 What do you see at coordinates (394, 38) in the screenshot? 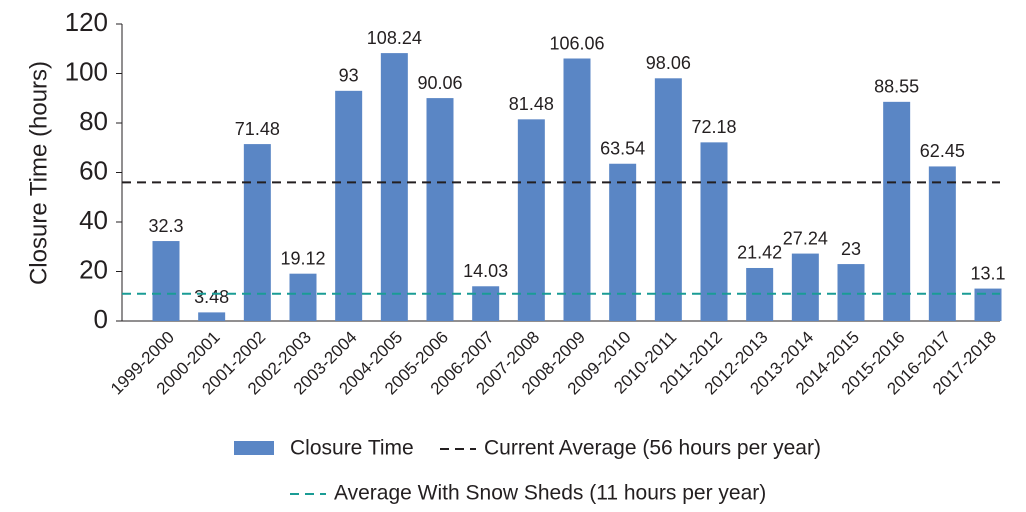
I see `data-label: 108.24` at bounding box center [394, 38].